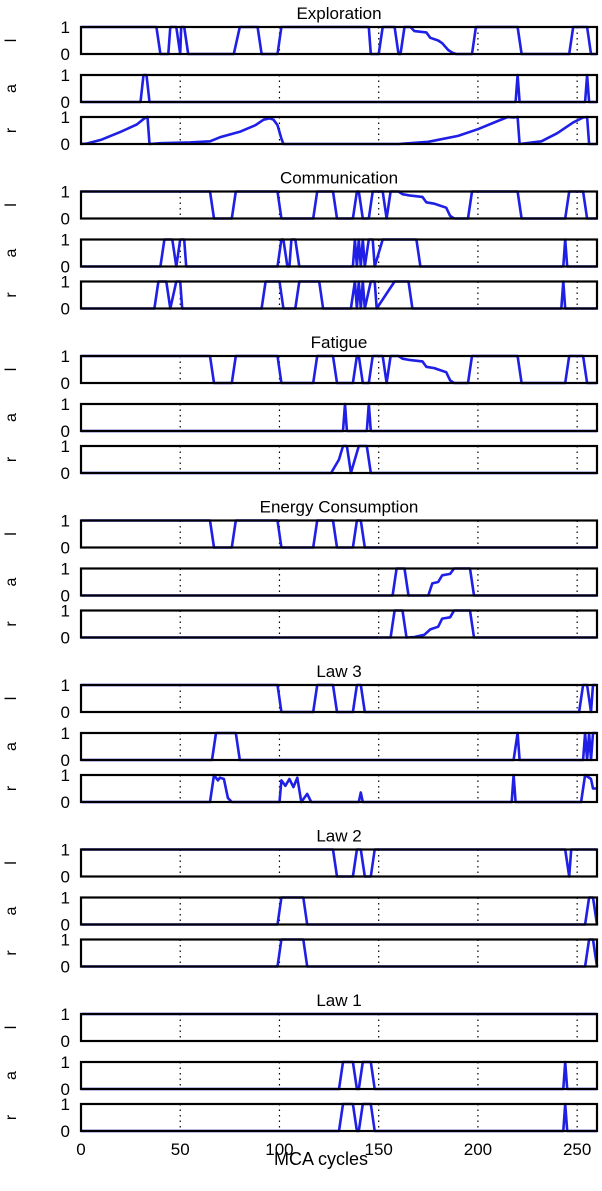 This screenshot has height=1191, width=602. What do you see at coordinates (80, 1149) in the screenshot?
I see `x-tick-label: 0` at bounding box center [80, 1149].